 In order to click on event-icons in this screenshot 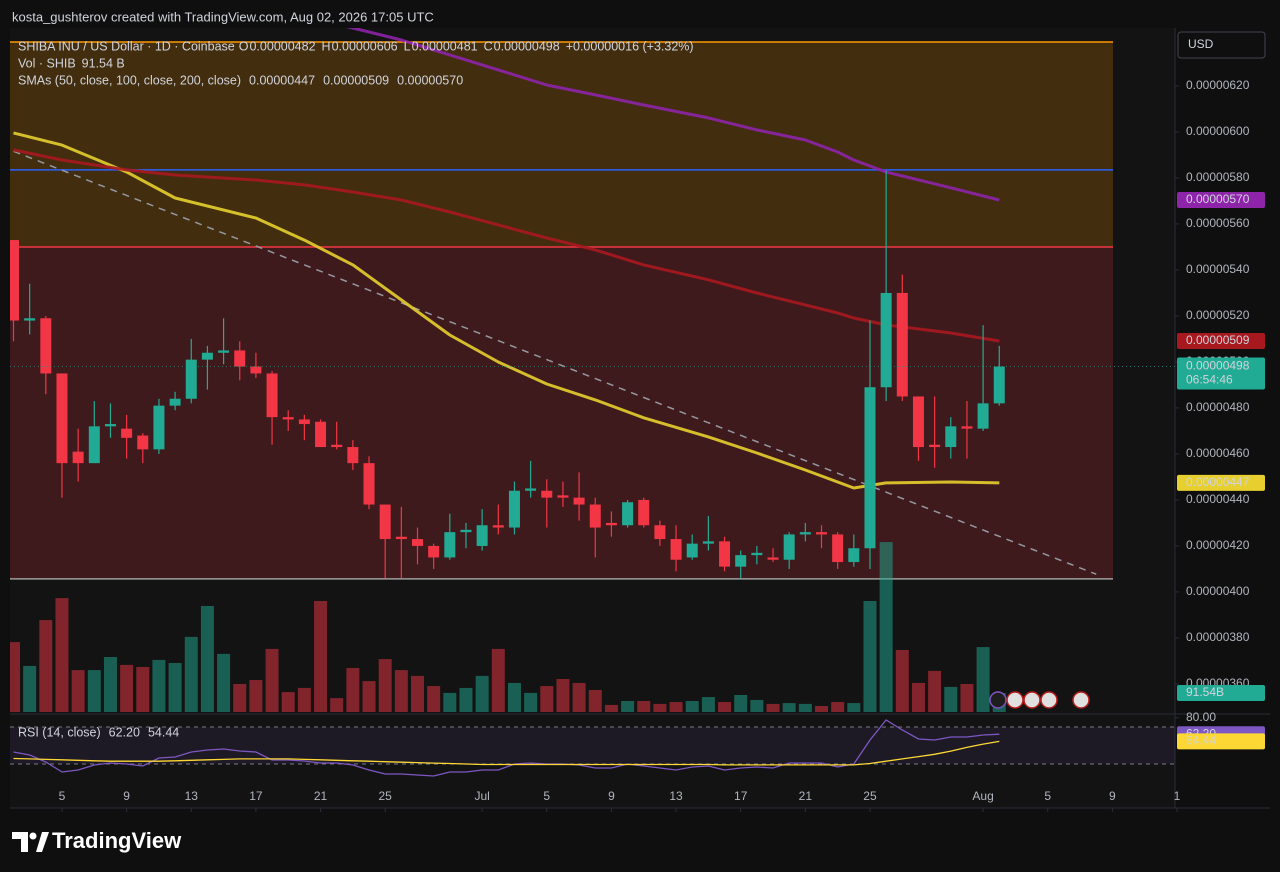, I will do `click(1039, 700)`.